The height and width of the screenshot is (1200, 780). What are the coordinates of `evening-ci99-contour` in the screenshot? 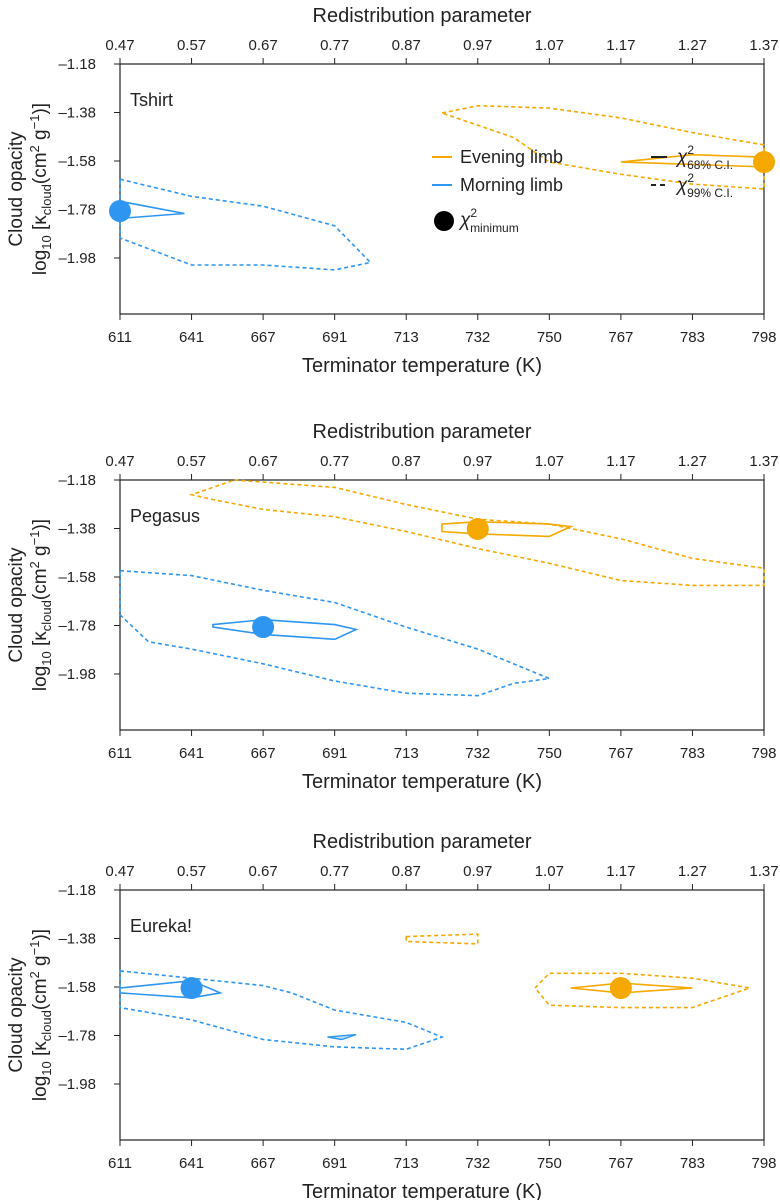 It's located at (641, 990).